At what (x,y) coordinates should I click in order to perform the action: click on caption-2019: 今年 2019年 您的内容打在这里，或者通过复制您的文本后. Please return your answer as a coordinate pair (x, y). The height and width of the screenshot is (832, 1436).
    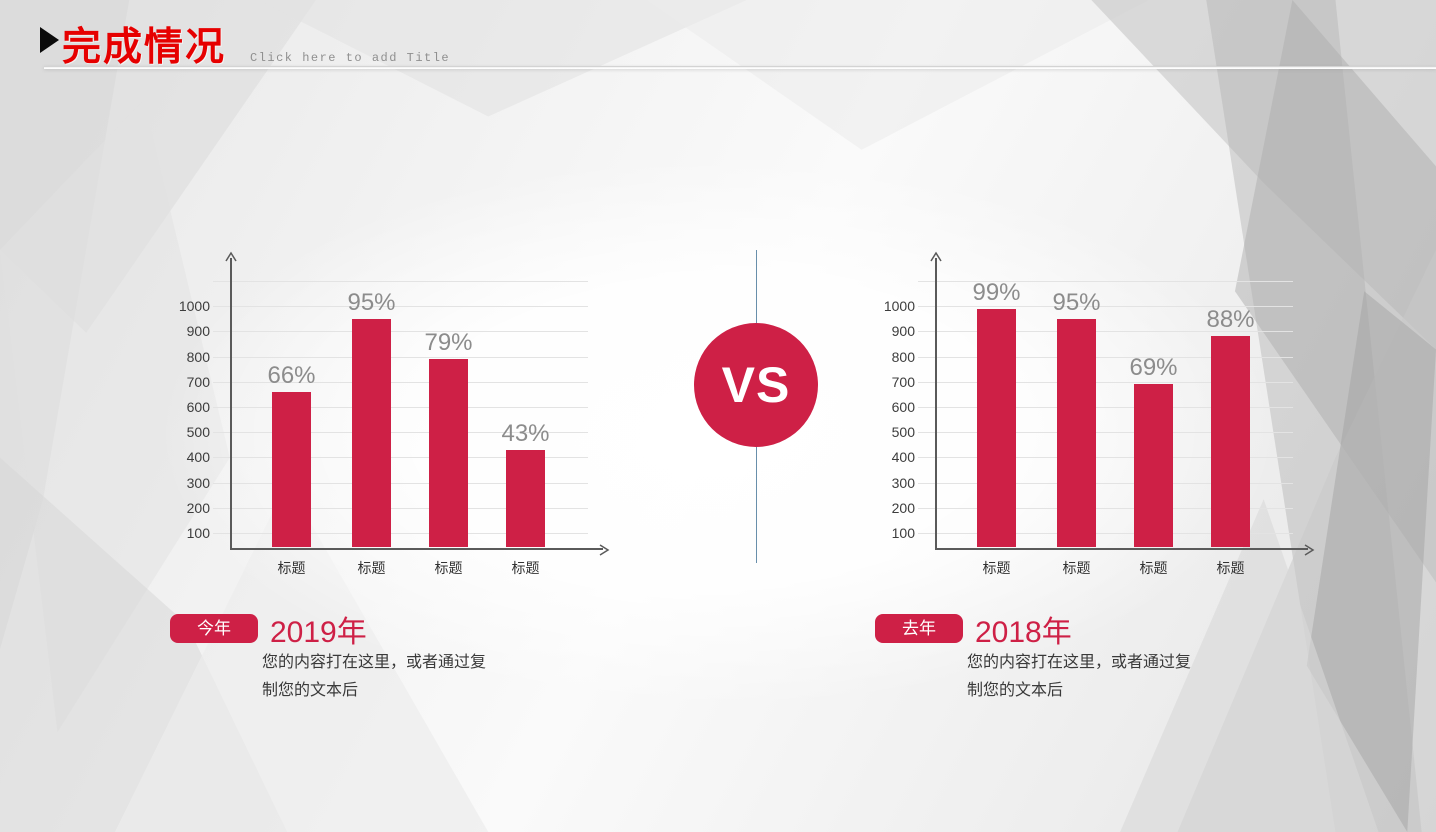
    Looking at the image, I should click on (400, 672).